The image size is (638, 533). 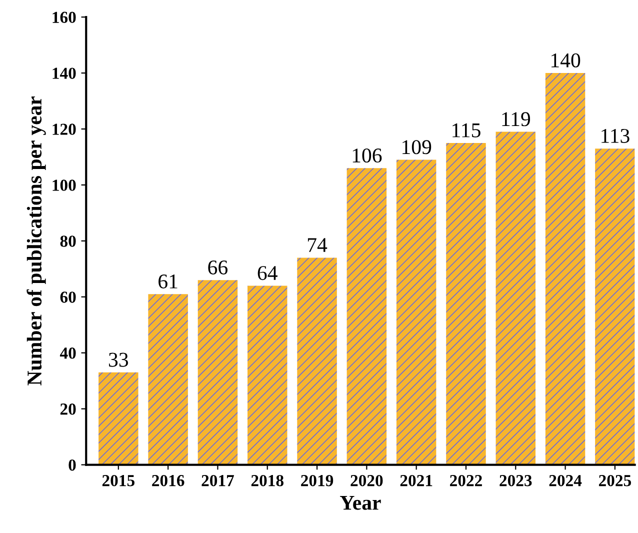 I want to click on y-tick-label: 140, so click(x=64, y=73).